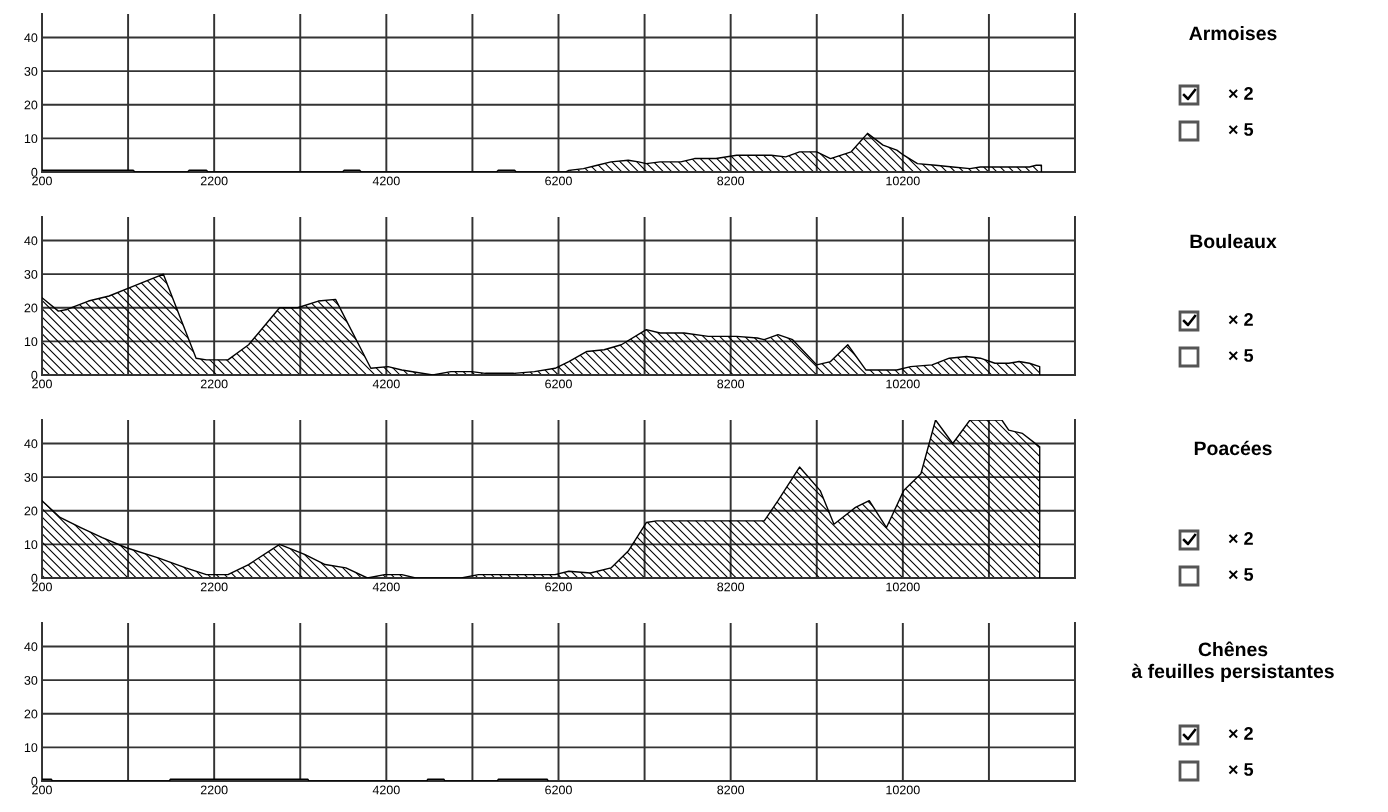 The width and height of the screenshot is (1388, 812). Describe the element at coordinates (1233, 33) in the screenshot. I see `text: Armoises` at that location.